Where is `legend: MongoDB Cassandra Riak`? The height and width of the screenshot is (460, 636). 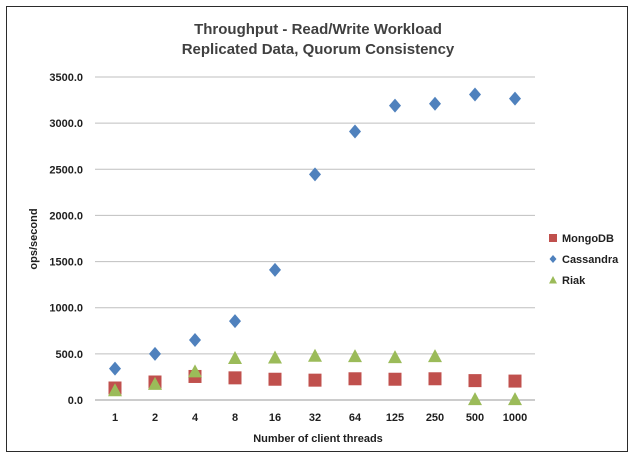 legend: MongoDB Cassandra Riak is located at coordinates (584, 260).